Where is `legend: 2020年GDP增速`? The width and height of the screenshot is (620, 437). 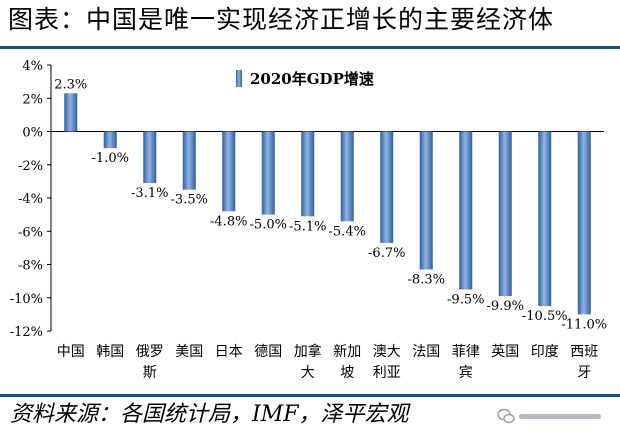 legend: 2020年GDP增速 is located at coordinates (305, 79).